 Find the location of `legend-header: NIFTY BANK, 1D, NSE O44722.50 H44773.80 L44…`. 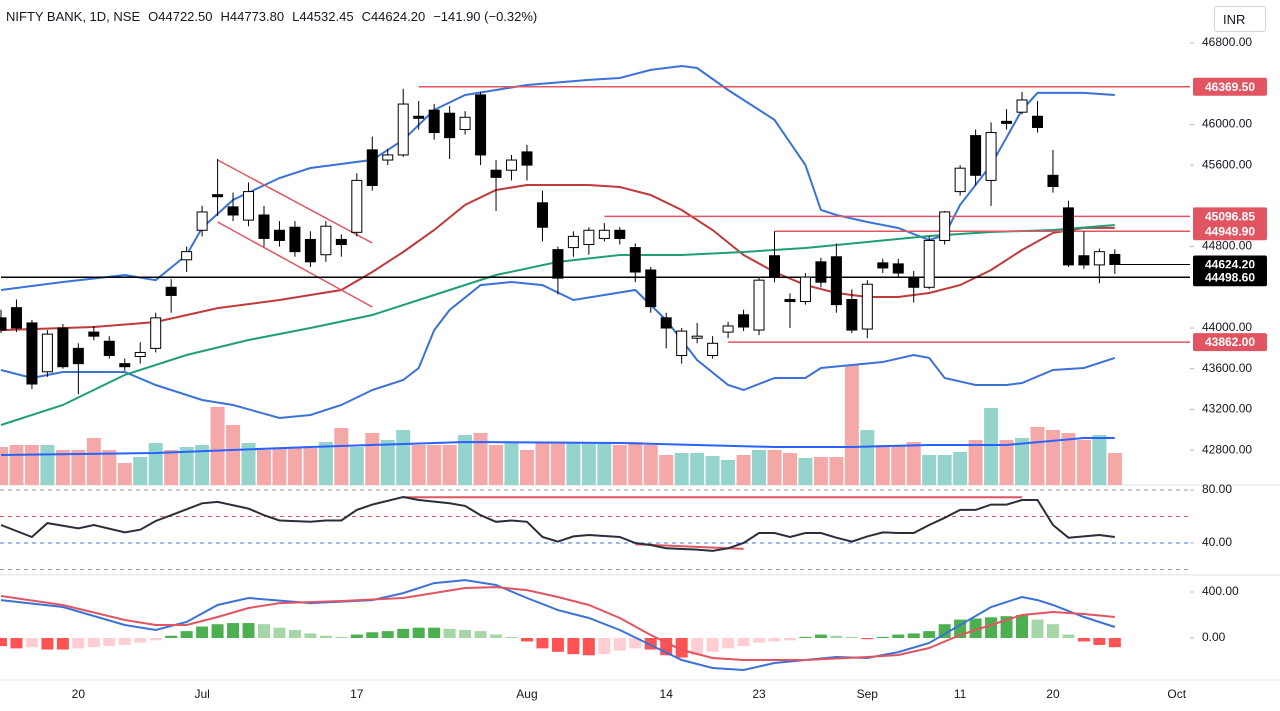

legend-header: NIFTY BANK, 1D, NSE O44722.50 H44773.80 L44… is located at coordinates (275, 16).